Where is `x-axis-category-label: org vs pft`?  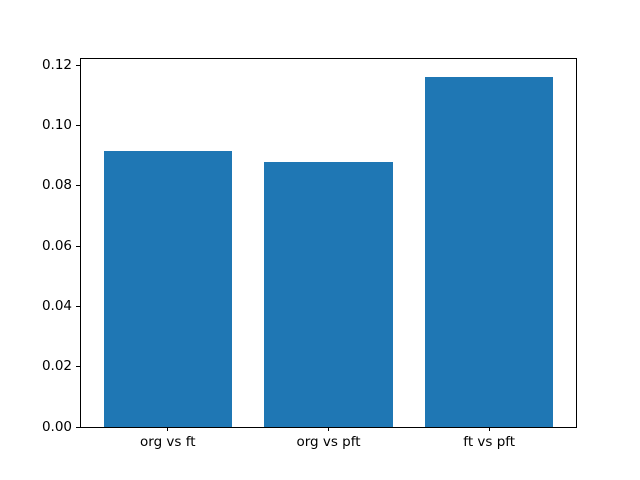
x-axis-category-label: org vs pft is located at coordinates (328, 442).